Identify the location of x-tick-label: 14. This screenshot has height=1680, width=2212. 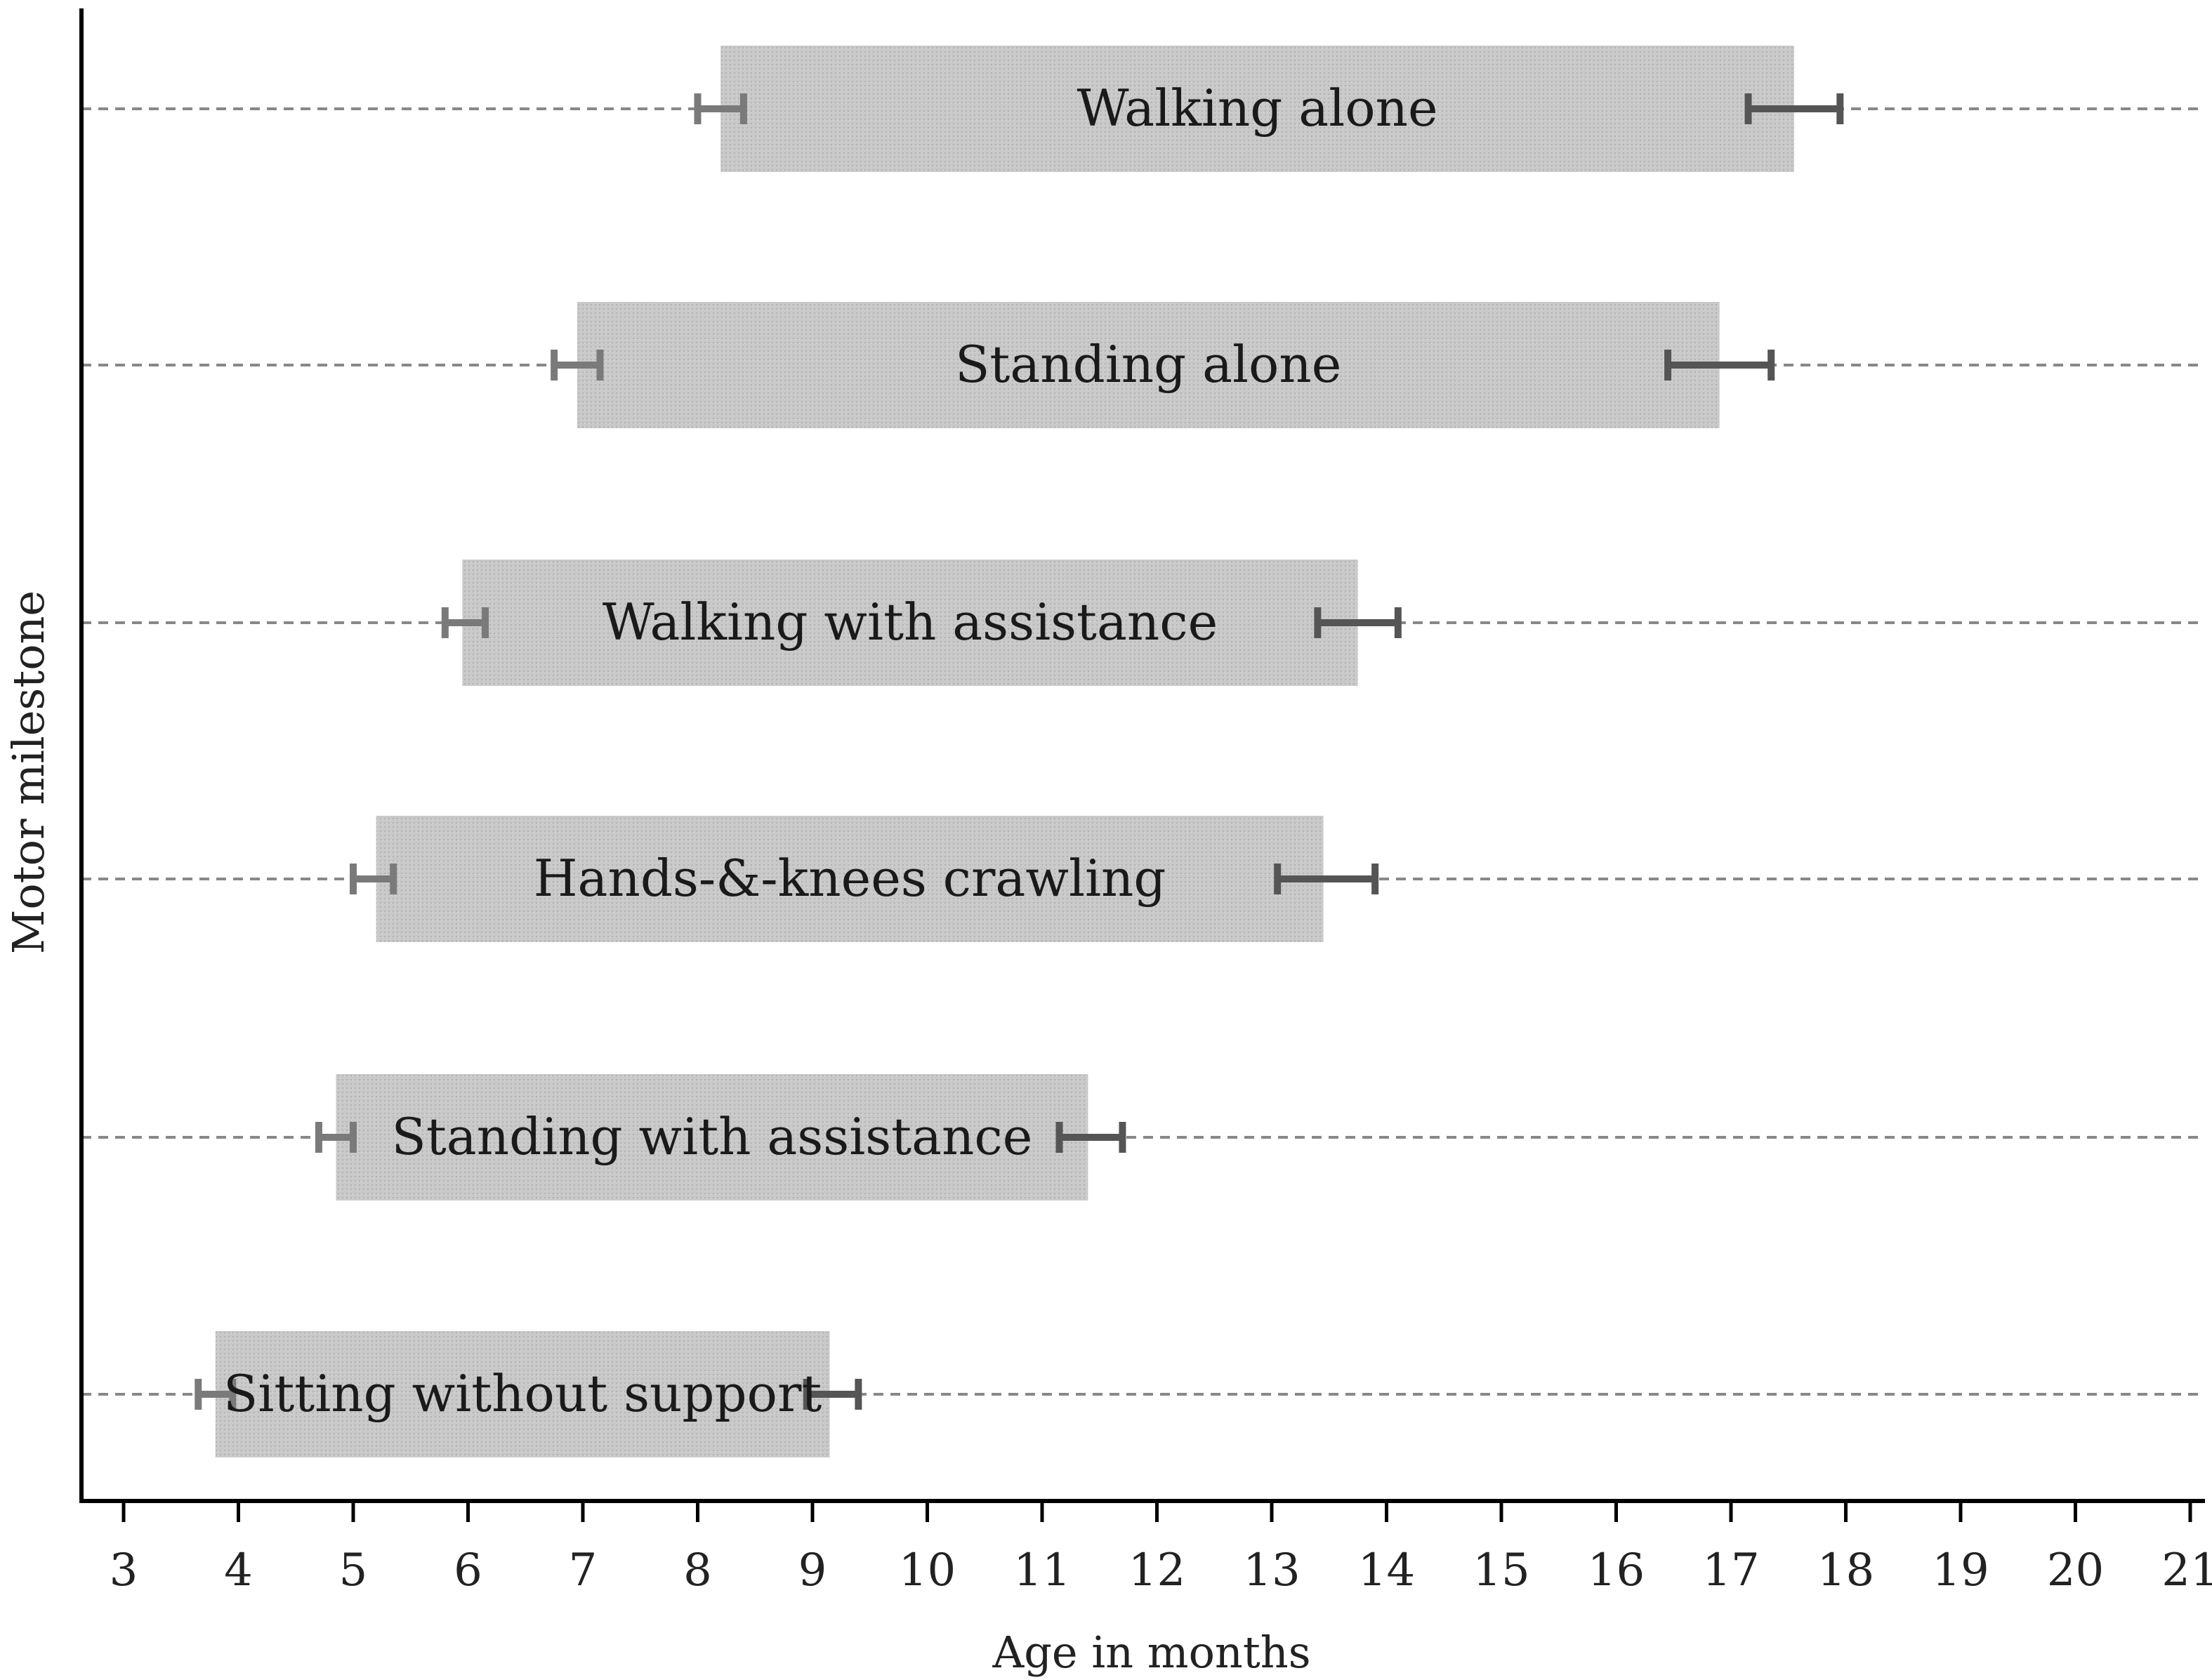
(1386, 1570).